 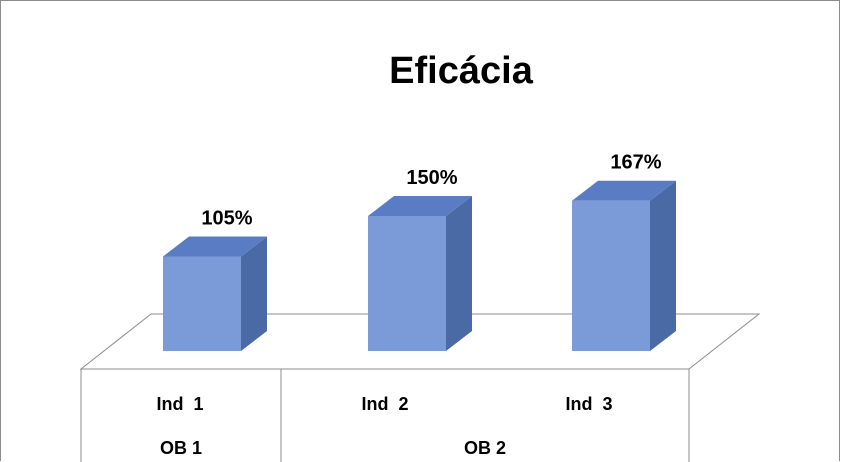 What do you see at coordinates (461, 71) in the screenshot?
I see `chart-title: Eficácia` at bounding box center [461, 71].